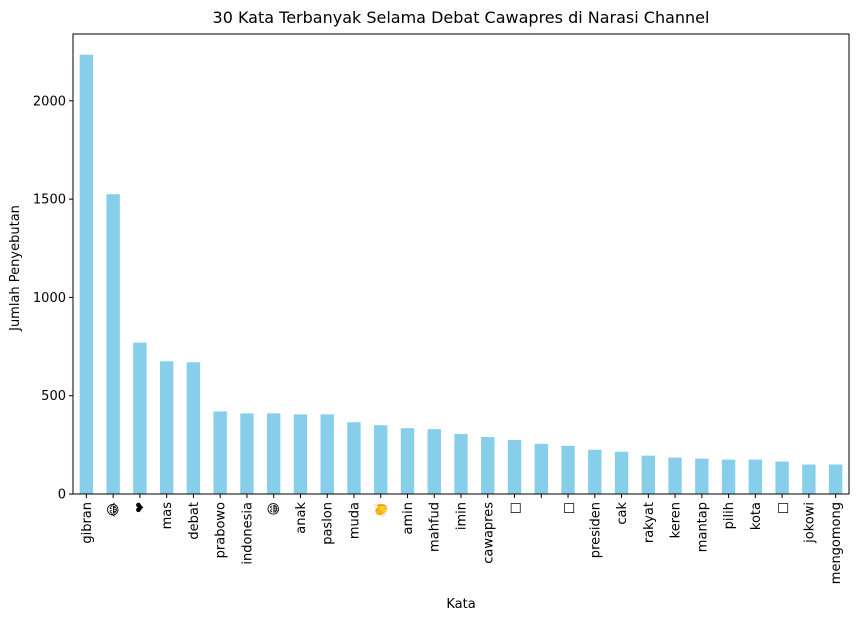 The height and width of the screenshot is (621, 859). I want to click on x-tick-label-26: □, so click(783, 508).